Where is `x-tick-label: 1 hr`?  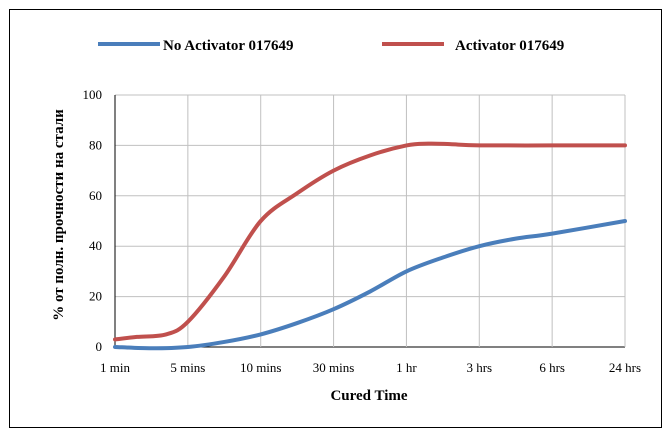 x-tick-label: 1 hr is located at coordinates (406, 367).